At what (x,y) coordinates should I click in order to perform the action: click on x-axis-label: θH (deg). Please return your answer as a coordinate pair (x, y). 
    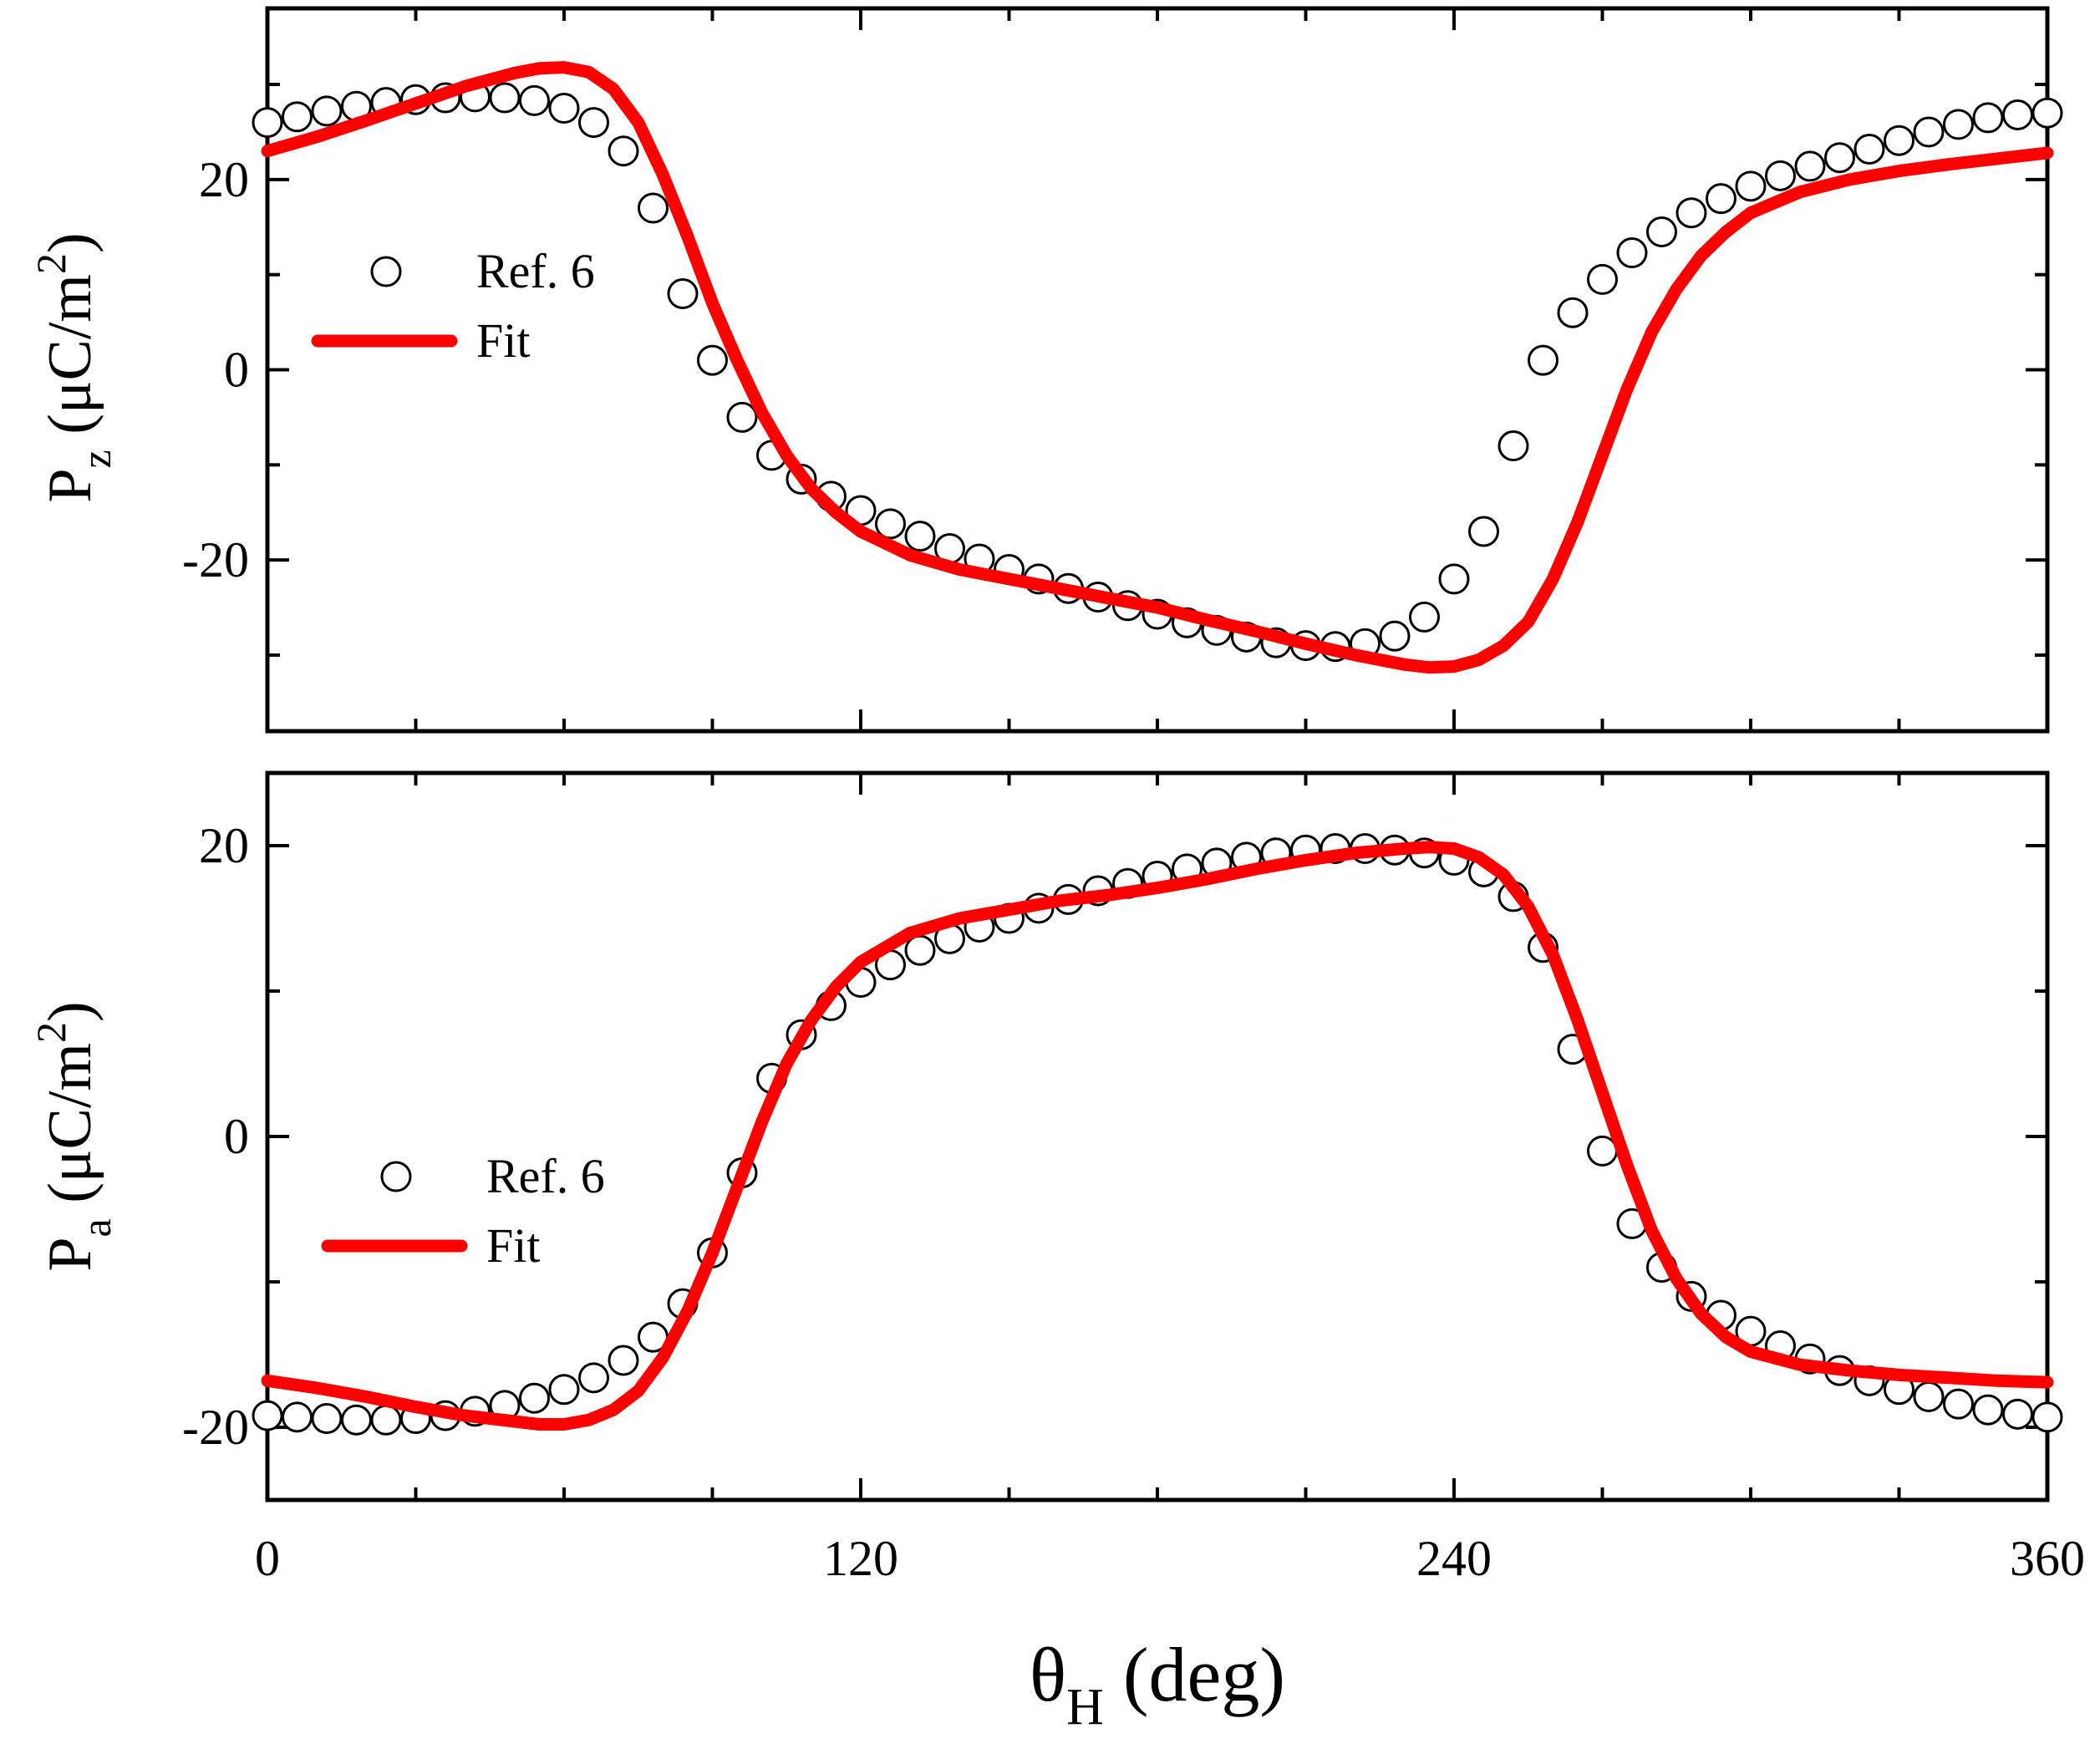
    Looking at the image, I should click on (1158, 1684).